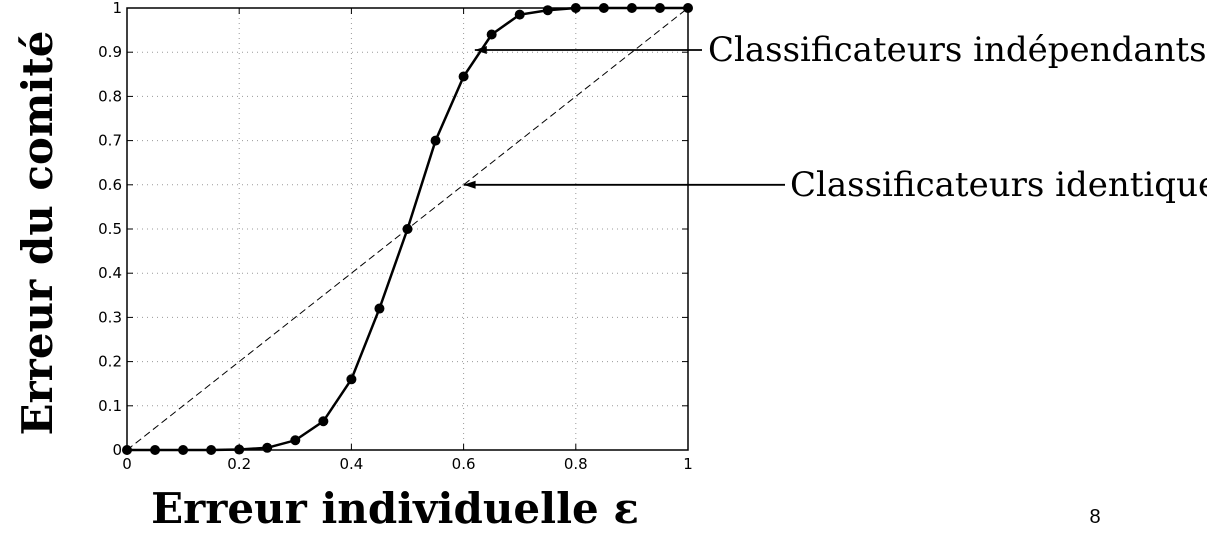 This screenshot has width=1207, height=533. Describe the element at coordinates (110, 273) in the screenshot. I see `y-tick-label: 0.4` at that location.